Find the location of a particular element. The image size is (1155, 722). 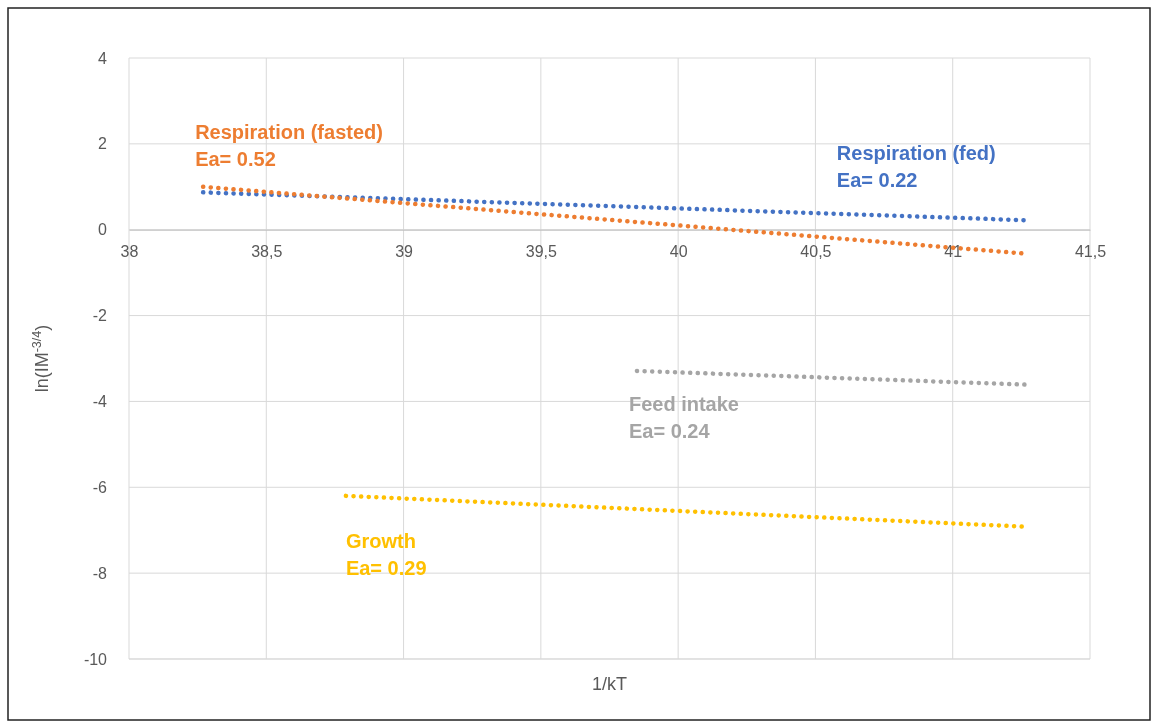

y-tick-label: -2 is located at coordinates (100, 316).